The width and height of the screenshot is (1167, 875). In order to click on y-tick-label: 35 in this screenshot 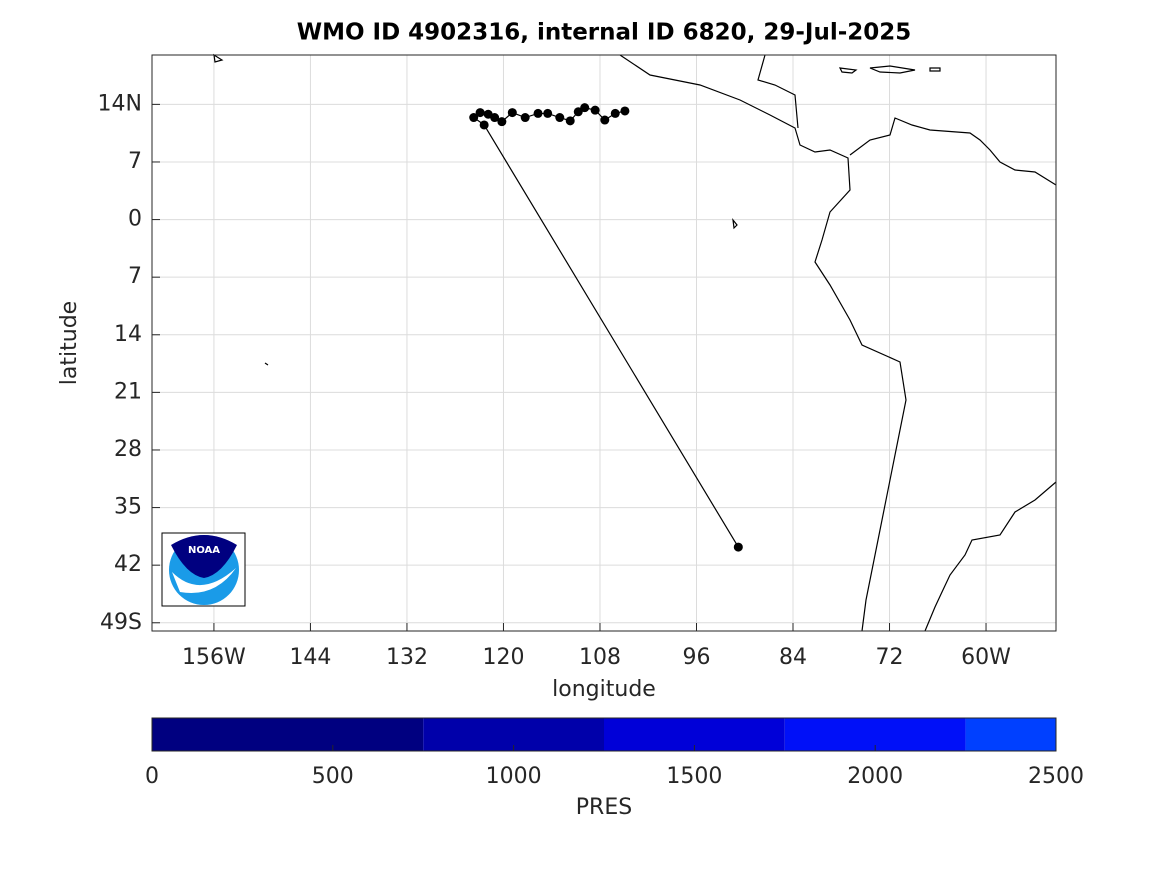, I will do `click(128, 507)`.